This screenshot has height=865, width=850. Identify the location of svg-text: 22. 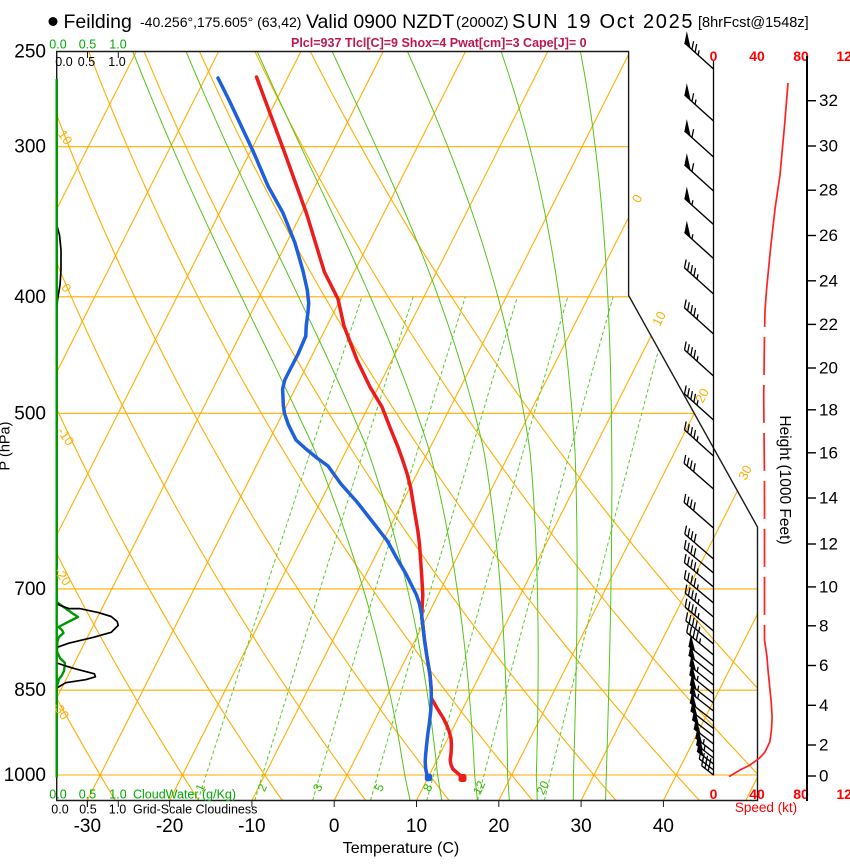
(828, 324).